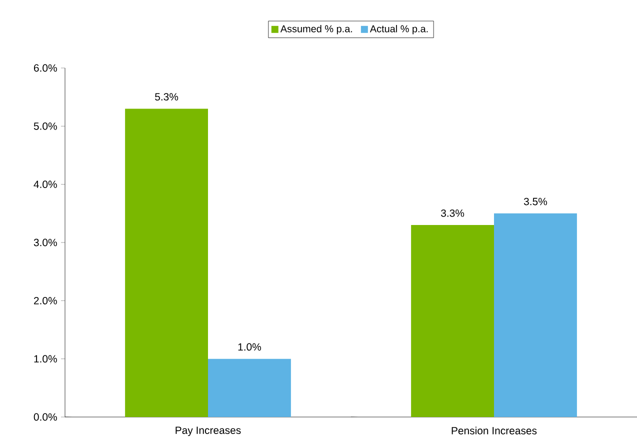 This screenshot has height=448, width=637. What do you see at coordinates (536, 202) in the screenshot?
I see `data-label: 3.5%` at bounding box center [536, 202].